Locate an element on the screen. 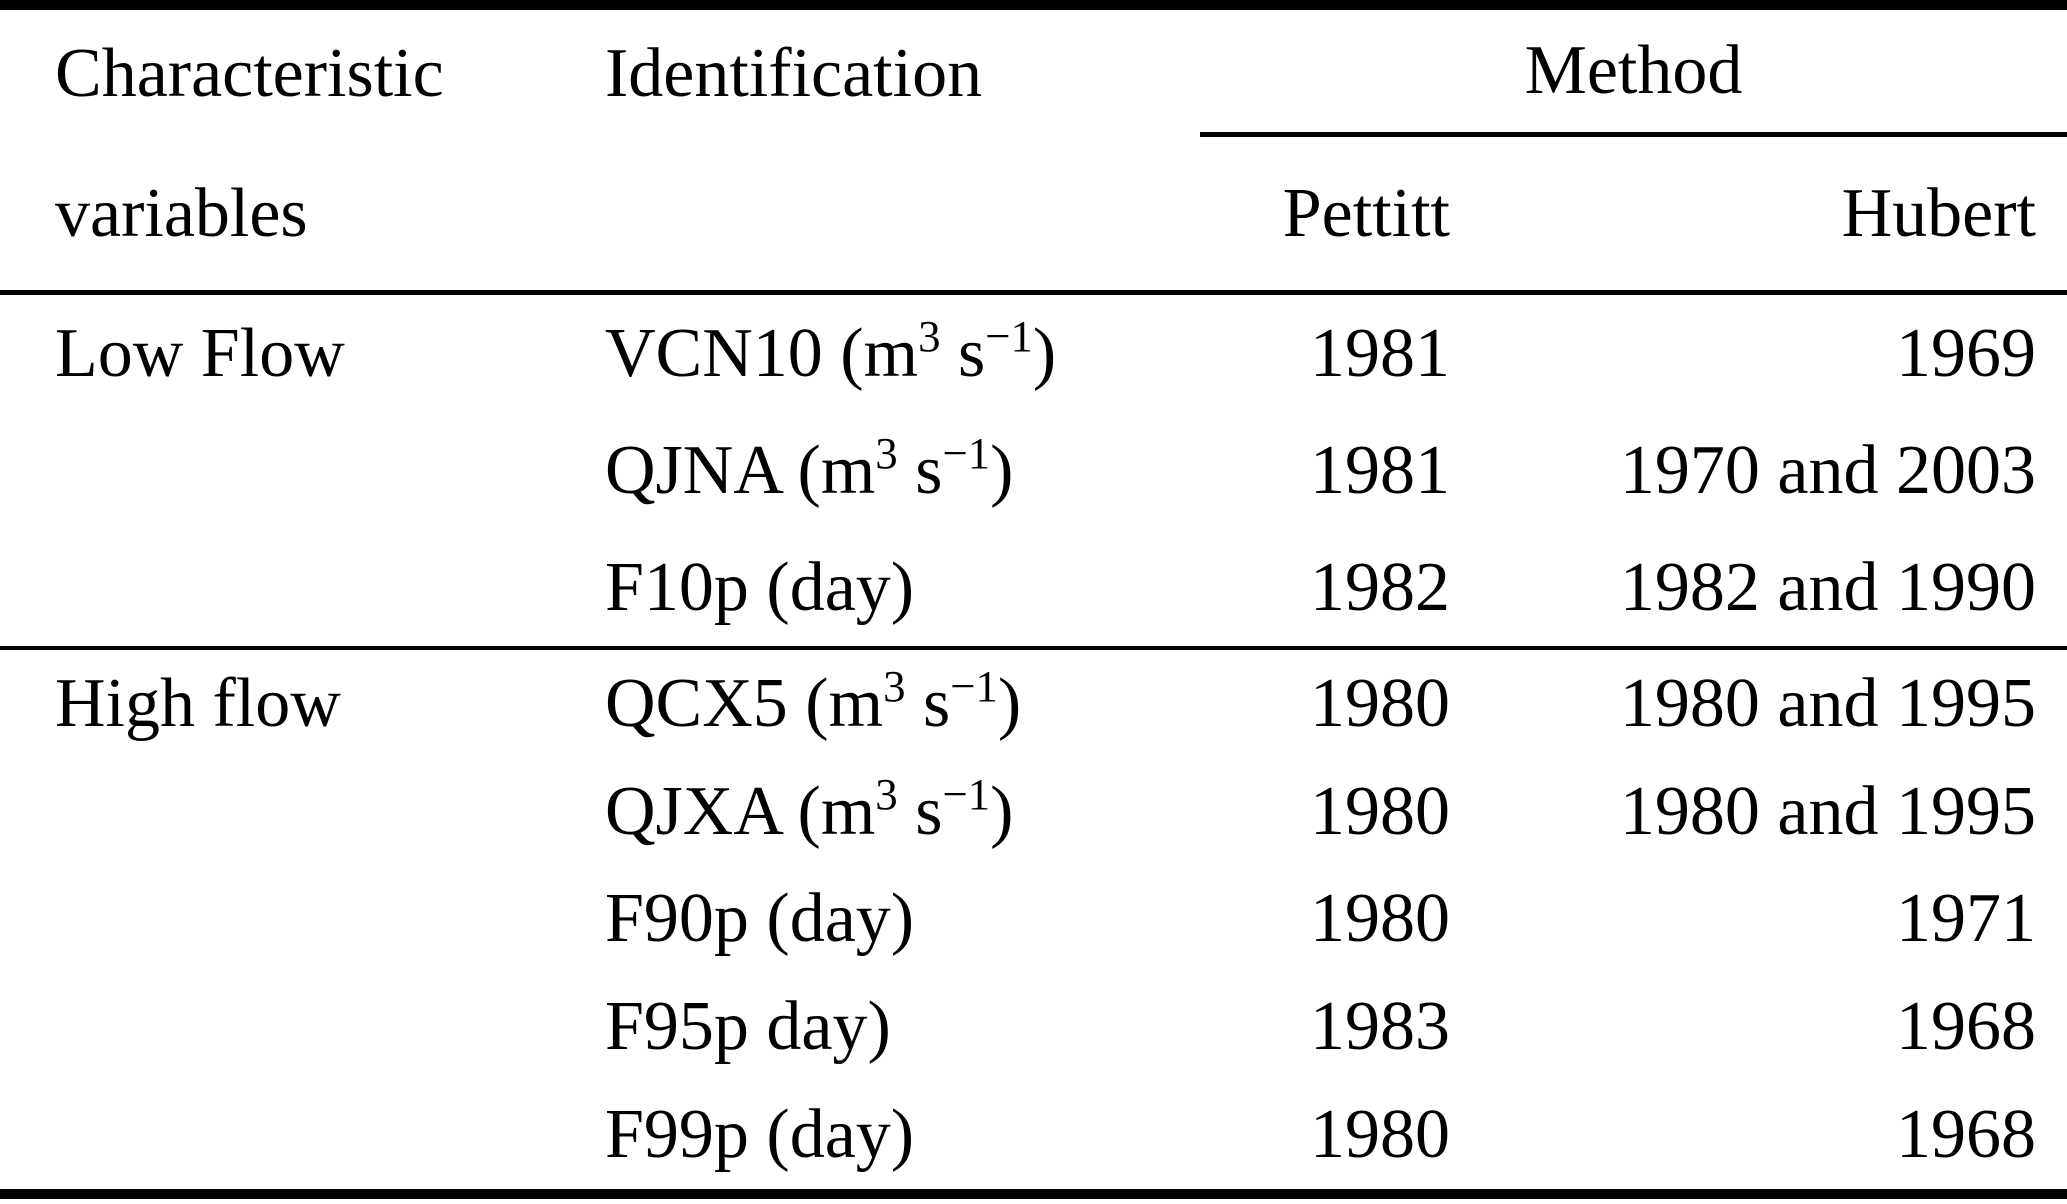 This screenshot has width=2067, height=1204. table-row: QJNA (m3 s−1) 1981 1970 and 2003 is located at coordinates (1033, 470).